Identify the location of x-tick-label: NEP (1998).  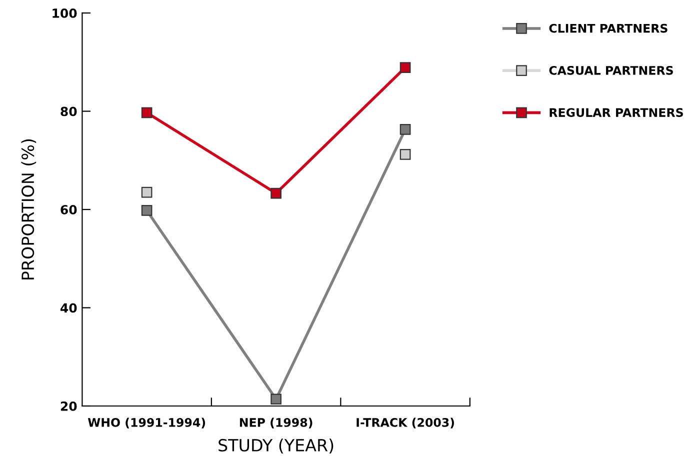
(276, 423).